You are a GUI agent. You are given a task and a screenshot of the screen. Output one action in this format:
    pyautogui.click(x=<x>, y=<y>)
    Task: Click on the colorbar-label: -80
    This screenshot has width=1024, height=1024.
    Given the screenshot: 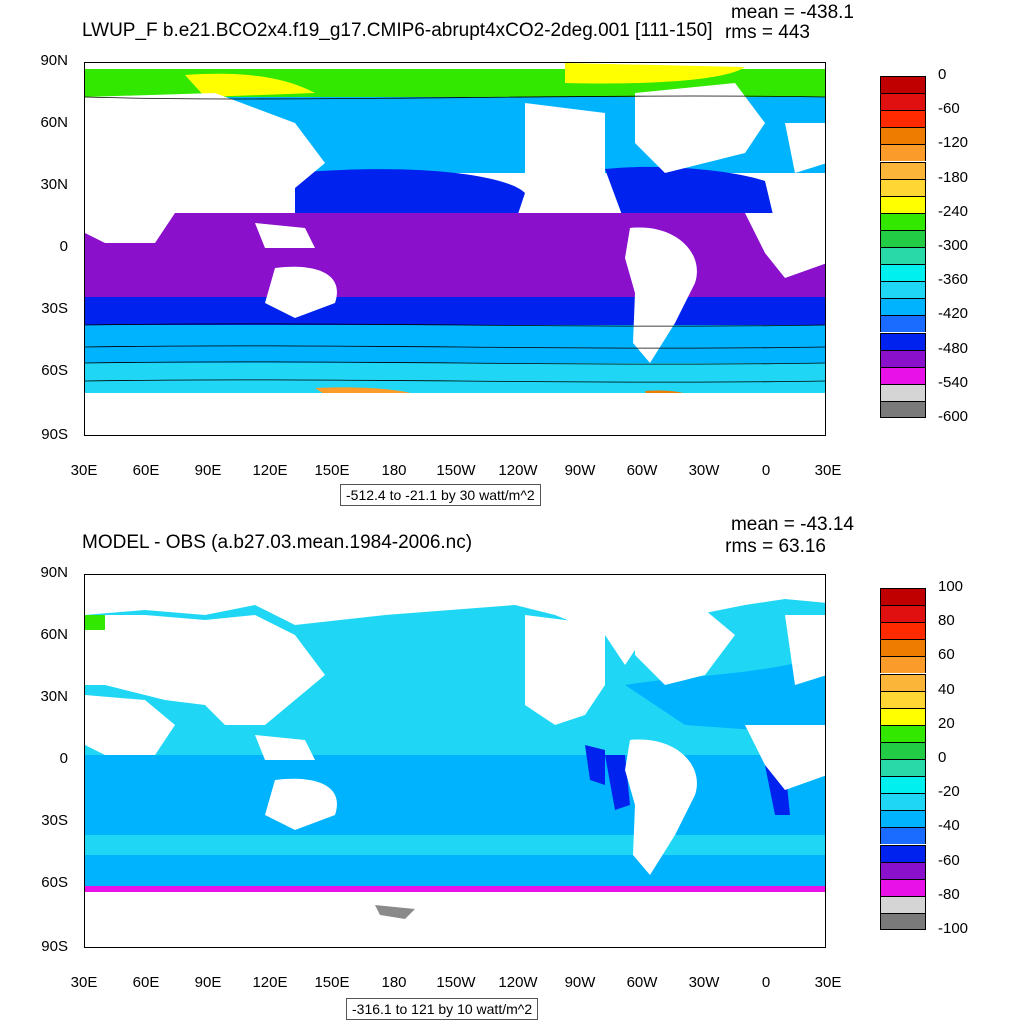 What is the action you would take?
    pyautogui.click(x=949, y=894)
    